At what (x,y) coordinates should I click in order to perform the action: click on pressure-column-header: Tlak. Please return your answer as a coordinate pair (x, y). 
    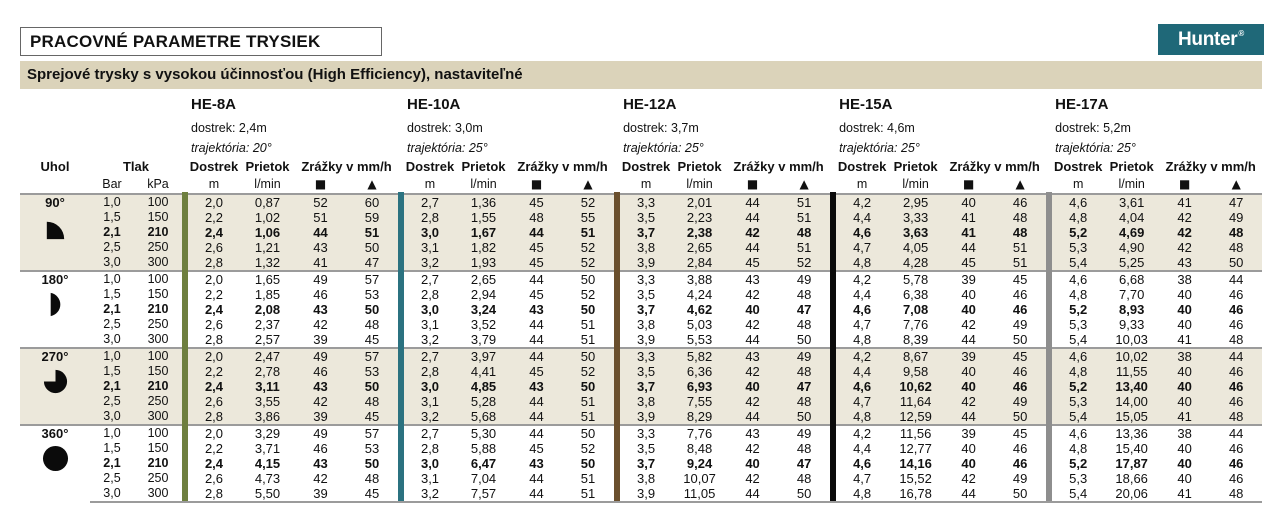
    Looking at the image, I should click on (135, 166).